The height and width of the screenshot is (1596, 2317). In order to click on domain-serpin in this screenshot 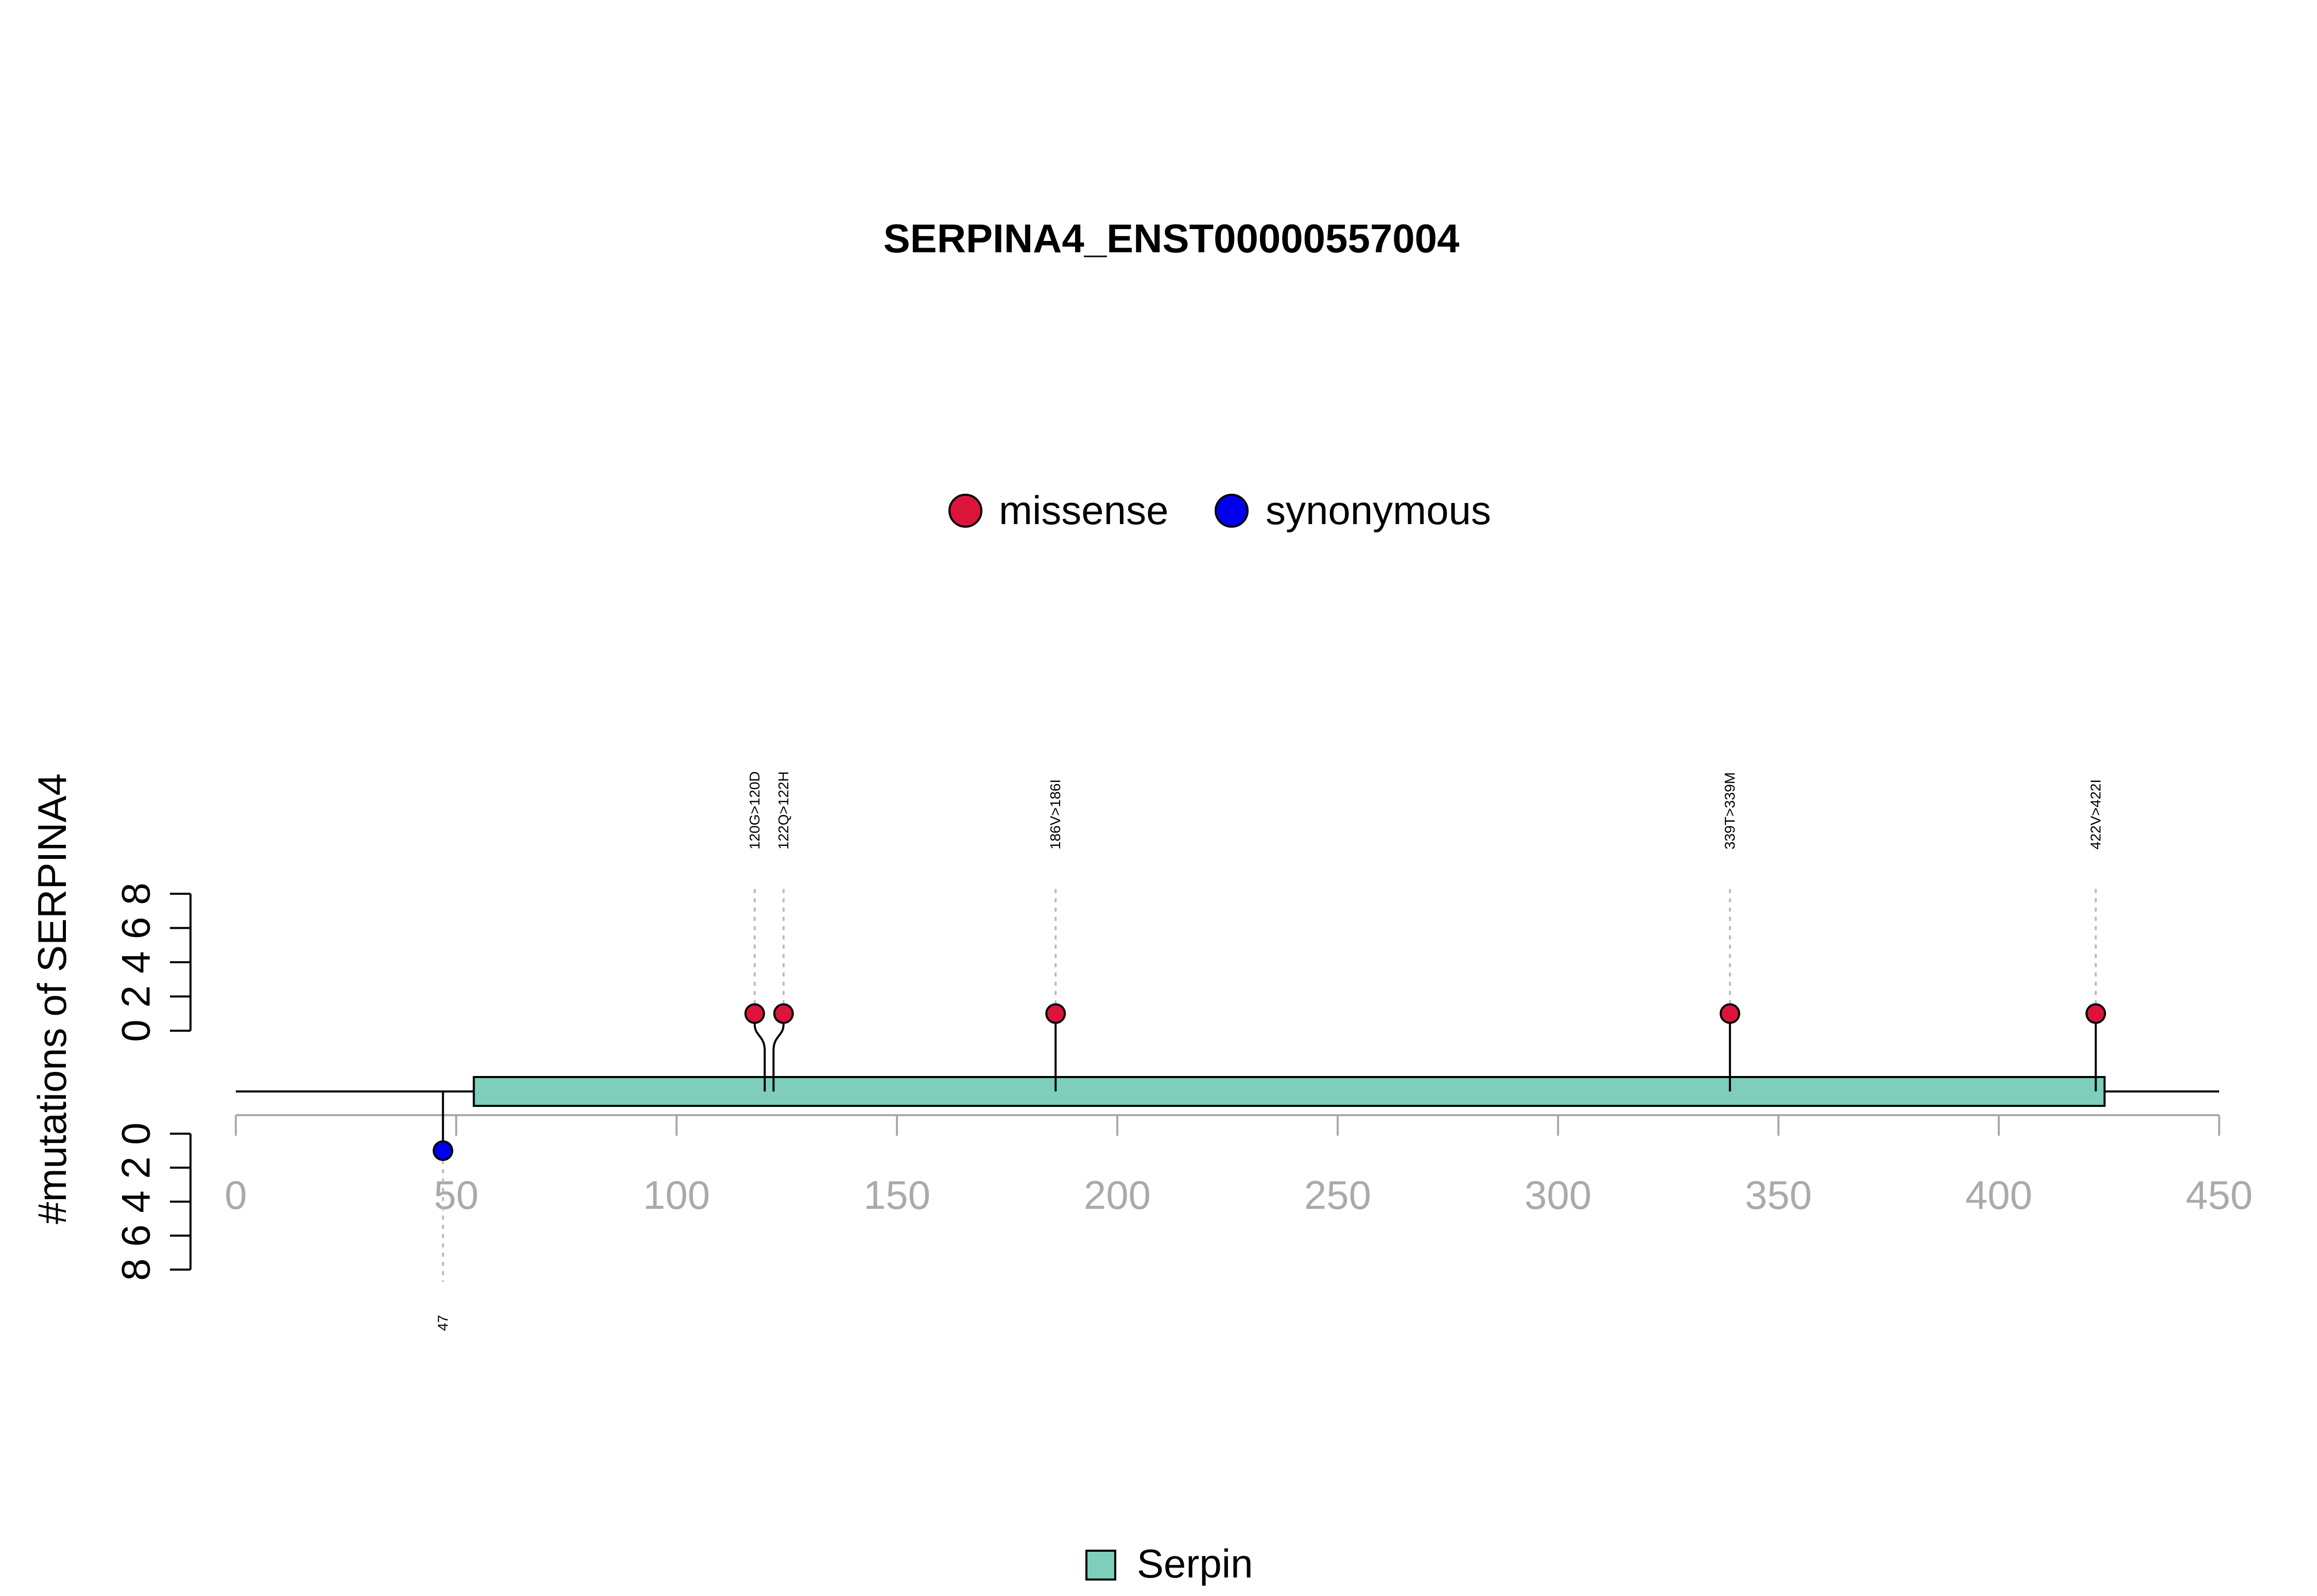, I will do `click(1289, 1091)`.